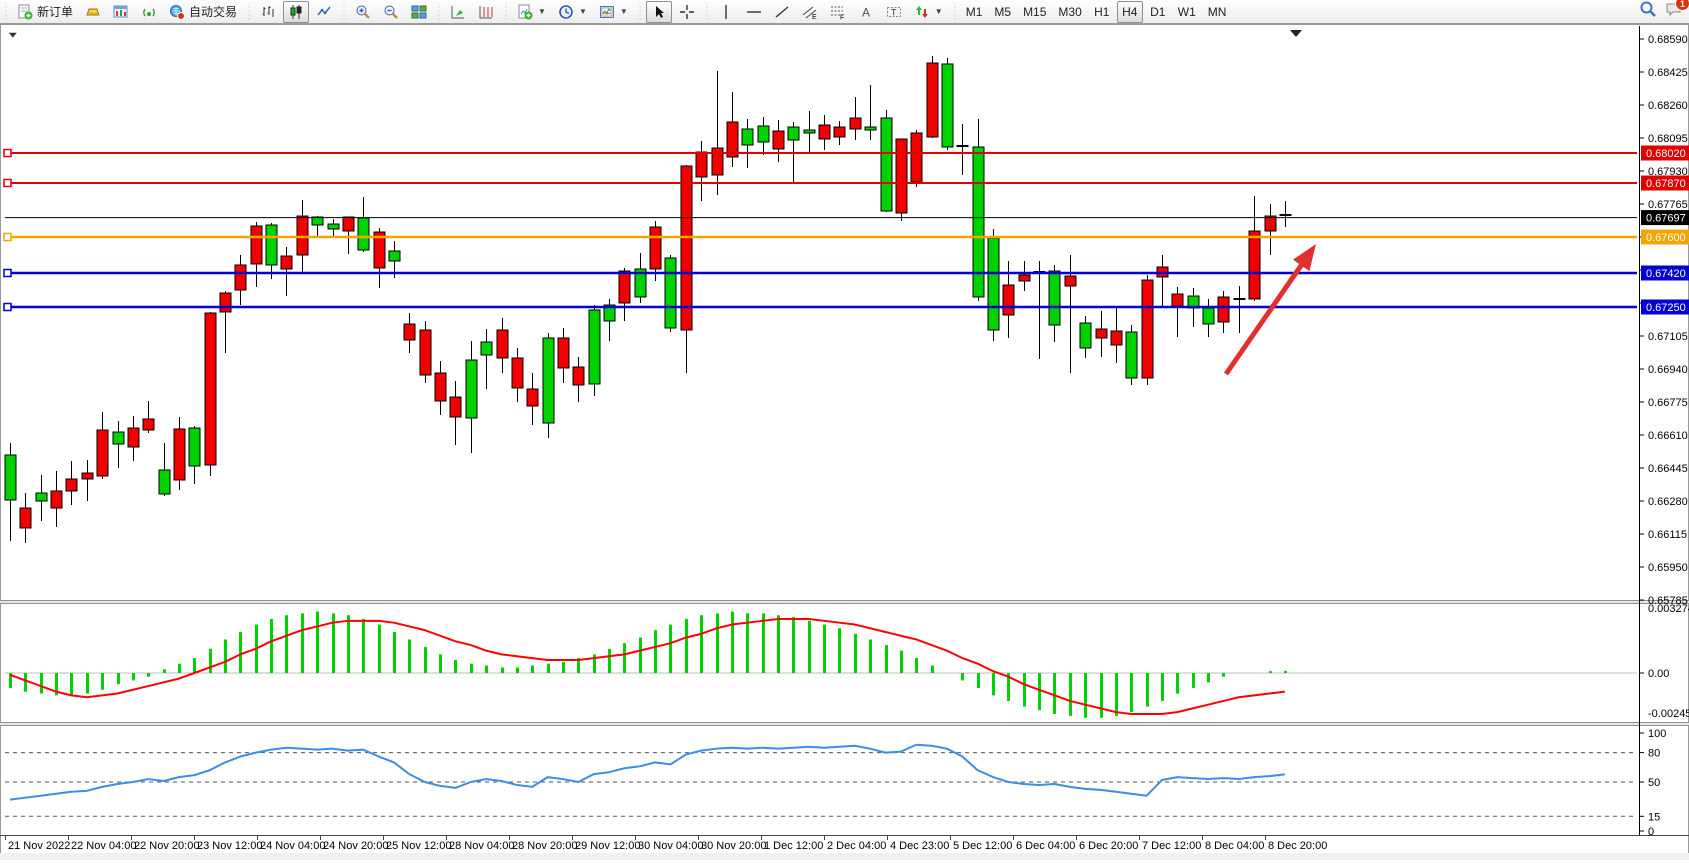 The image size is (1689, 865). What do you see at coordinates (856, 846) in the screenshot?
I see `svg-text: 2 Dec 04:00` at bounding box center [856, 846].